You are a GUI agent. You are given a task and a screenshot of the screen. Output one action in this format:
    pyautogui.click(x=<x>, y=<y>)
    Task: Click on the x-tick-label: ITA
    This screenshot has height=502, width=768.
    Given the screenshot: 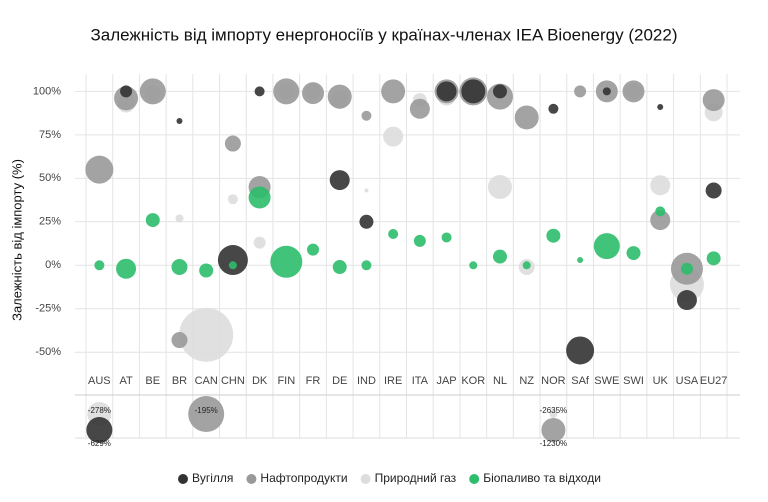 What is the action you would take?
    pyautogui.click(x=420, y=381)
    